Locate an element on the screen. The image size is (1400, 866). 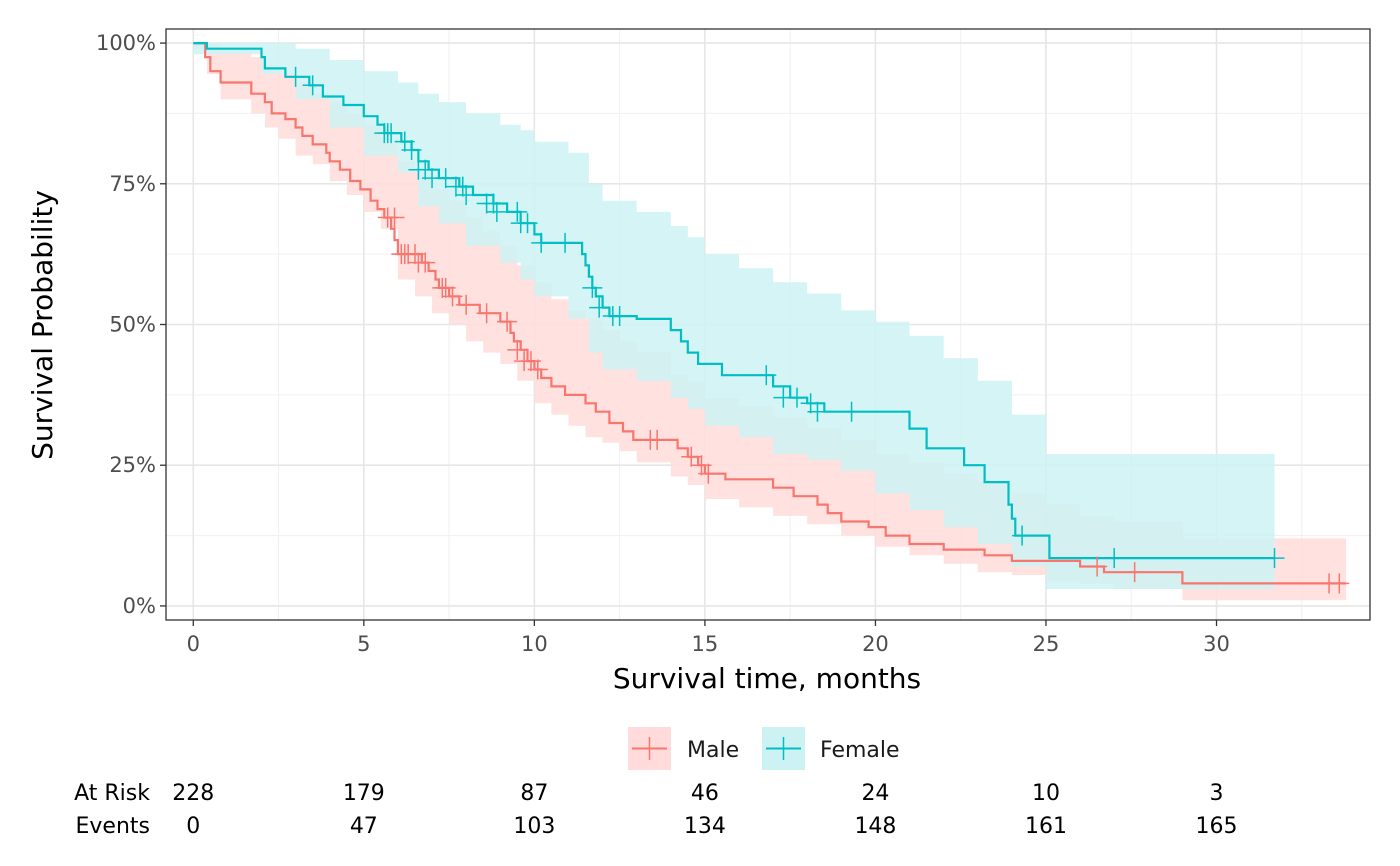
x-tick-label: 30 is located at coordinates (1216, 644).